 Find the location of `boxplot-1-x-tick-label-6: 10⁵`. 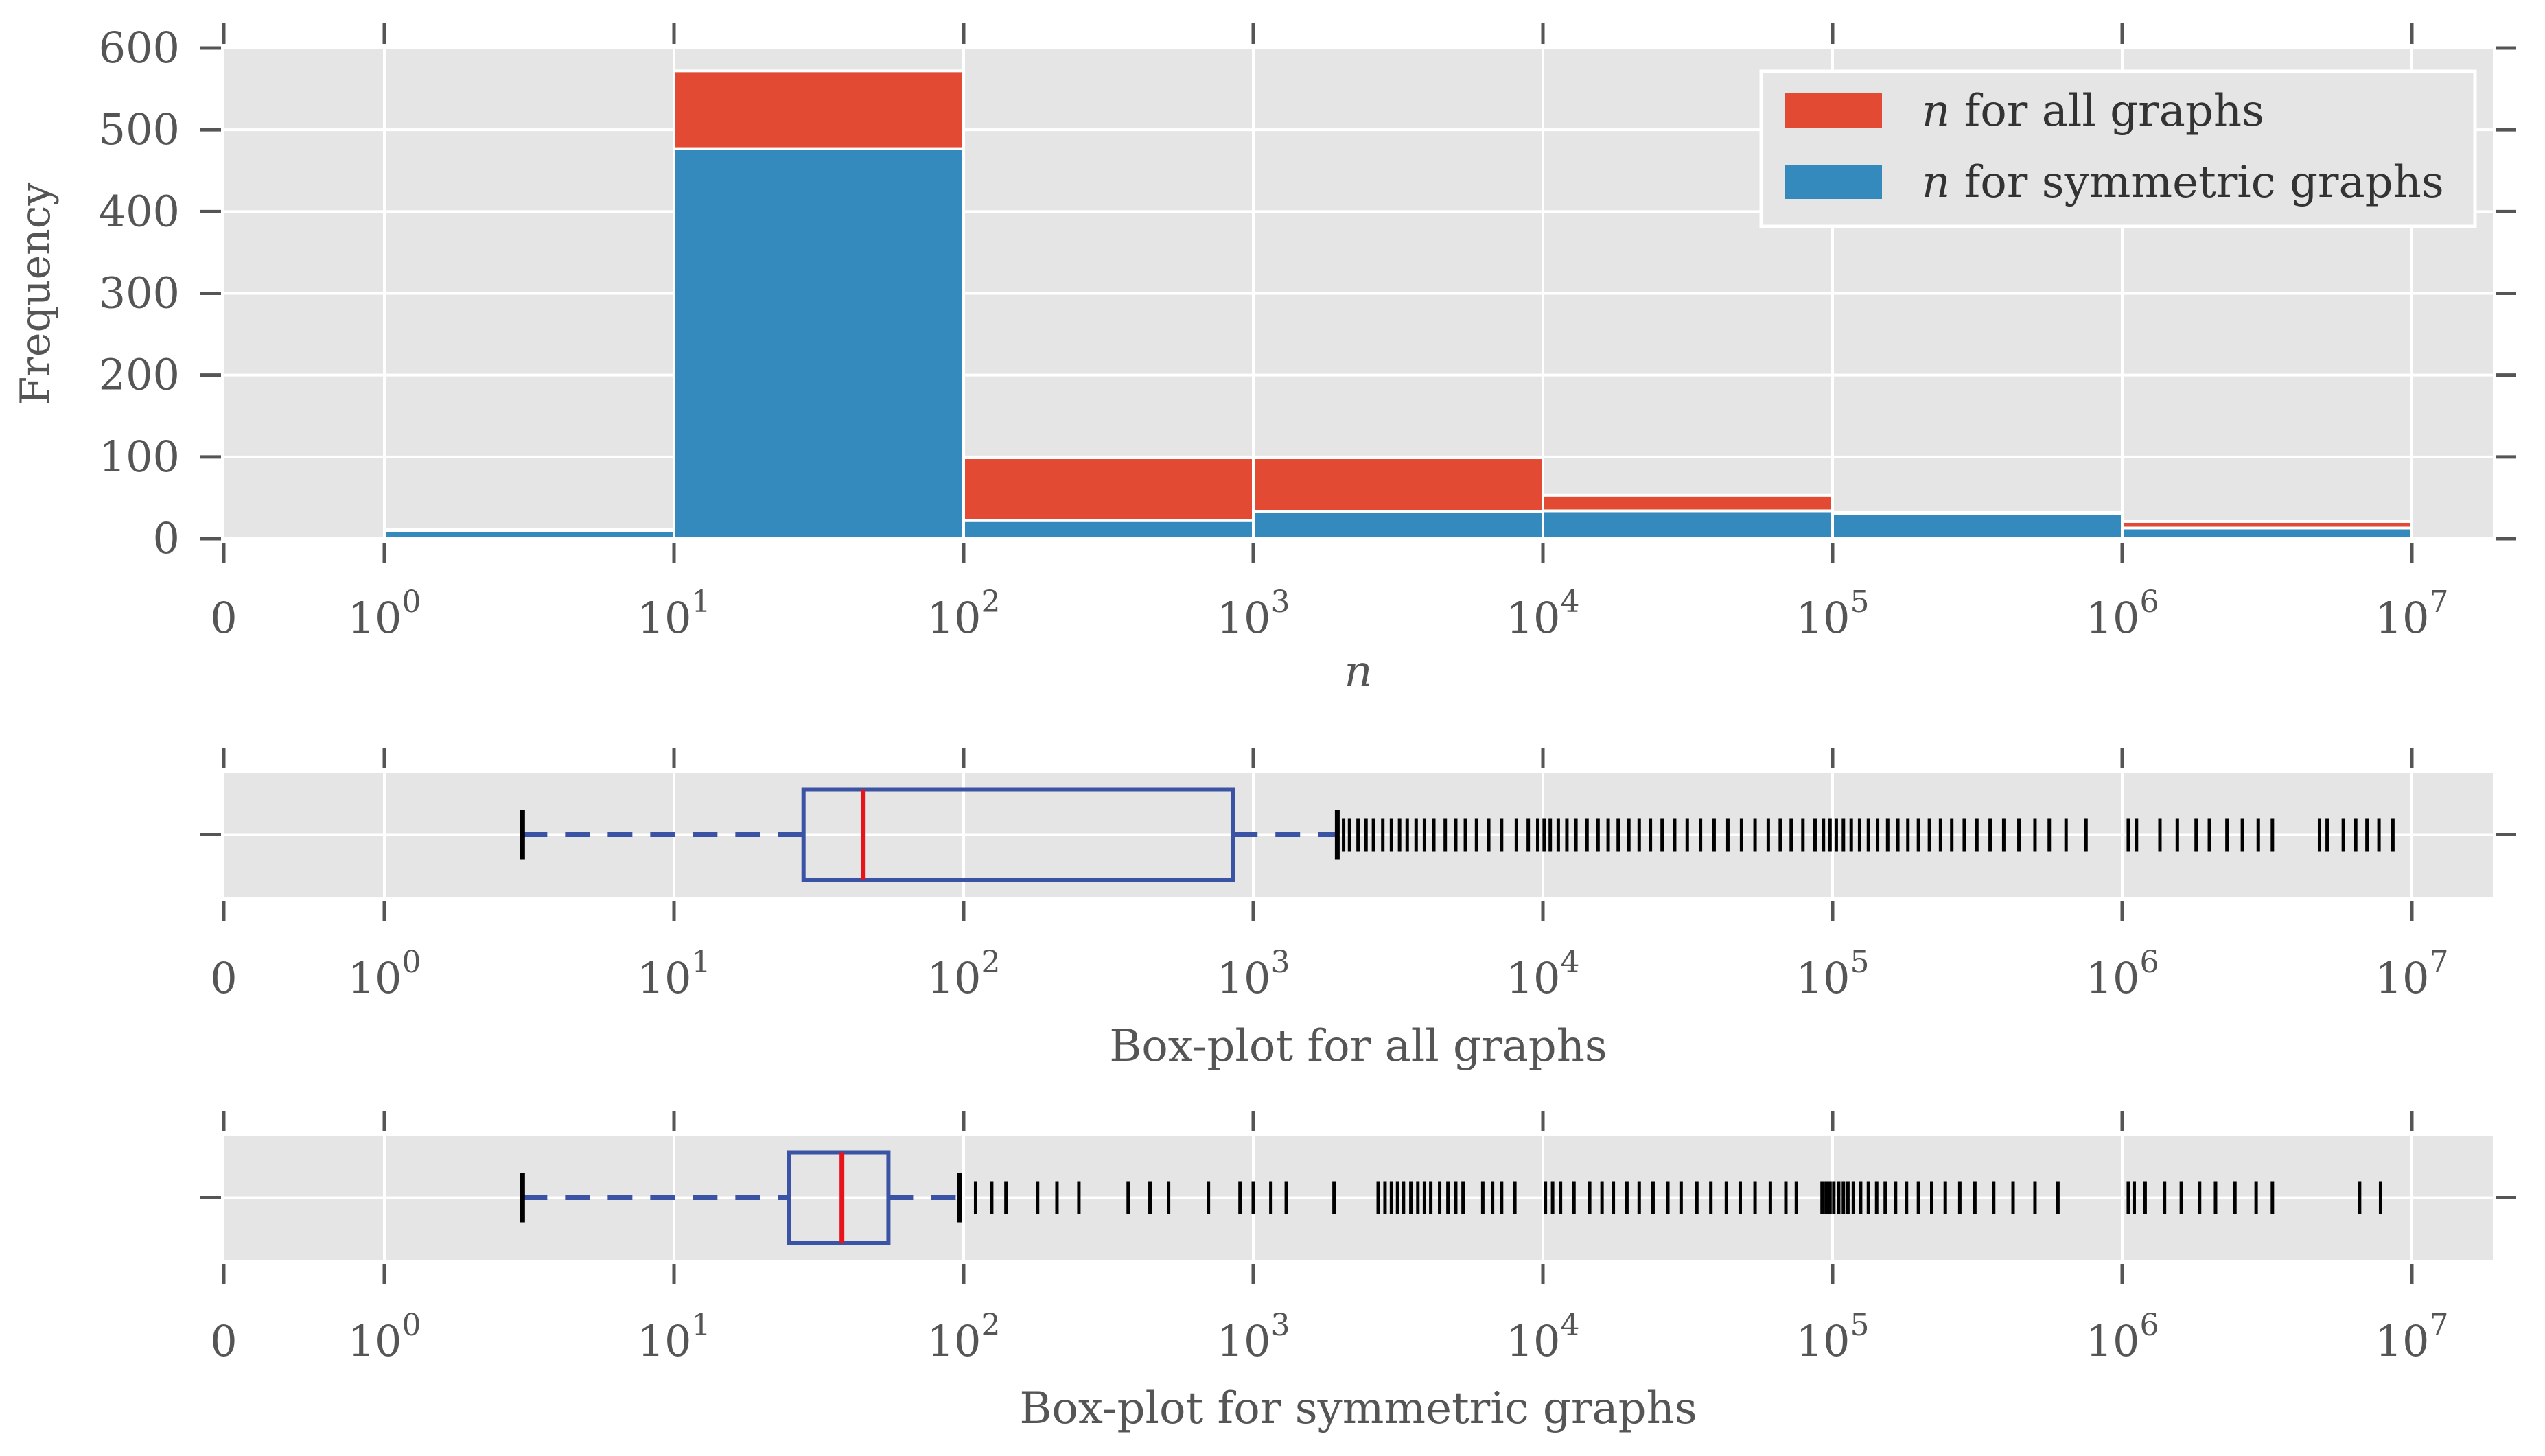

boxplot-1-x-tick-label-6: 10⁵ is located at coordinates (1833, 974).